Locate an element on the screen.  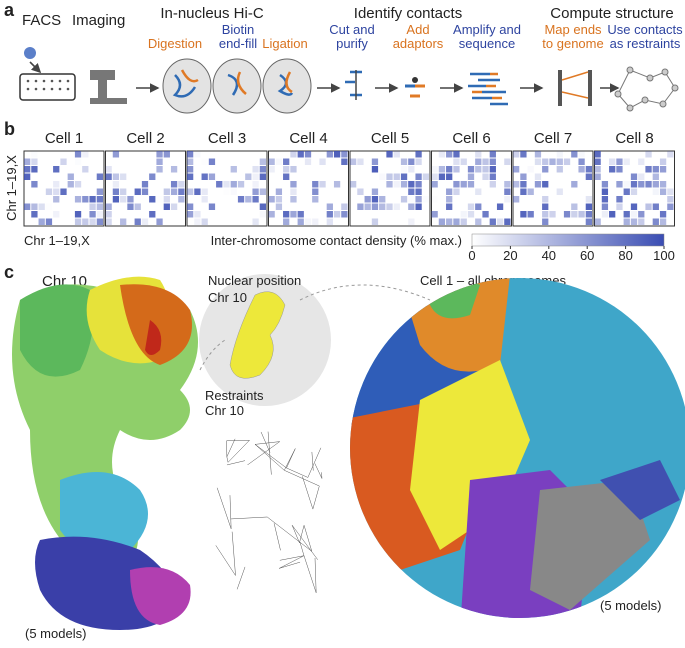
step-title: Compute structure is located at coordinates (611, 13).